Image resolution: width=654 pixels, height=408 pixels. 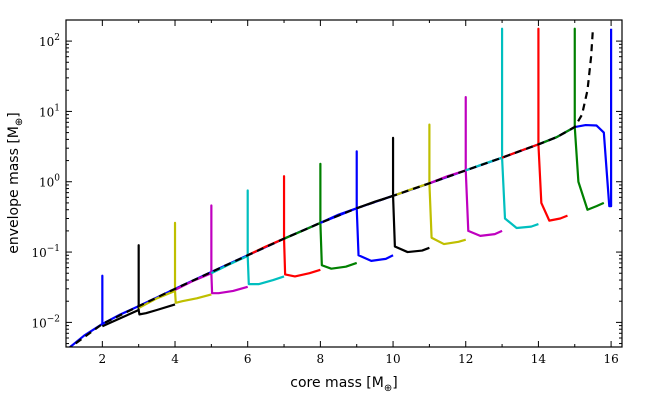 I want to click on x-tick-label: 14, so click(x=539, y=359).